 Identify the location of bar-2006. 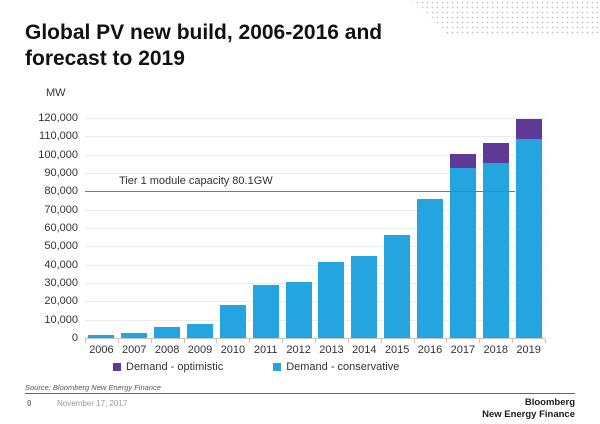
(101, 228).